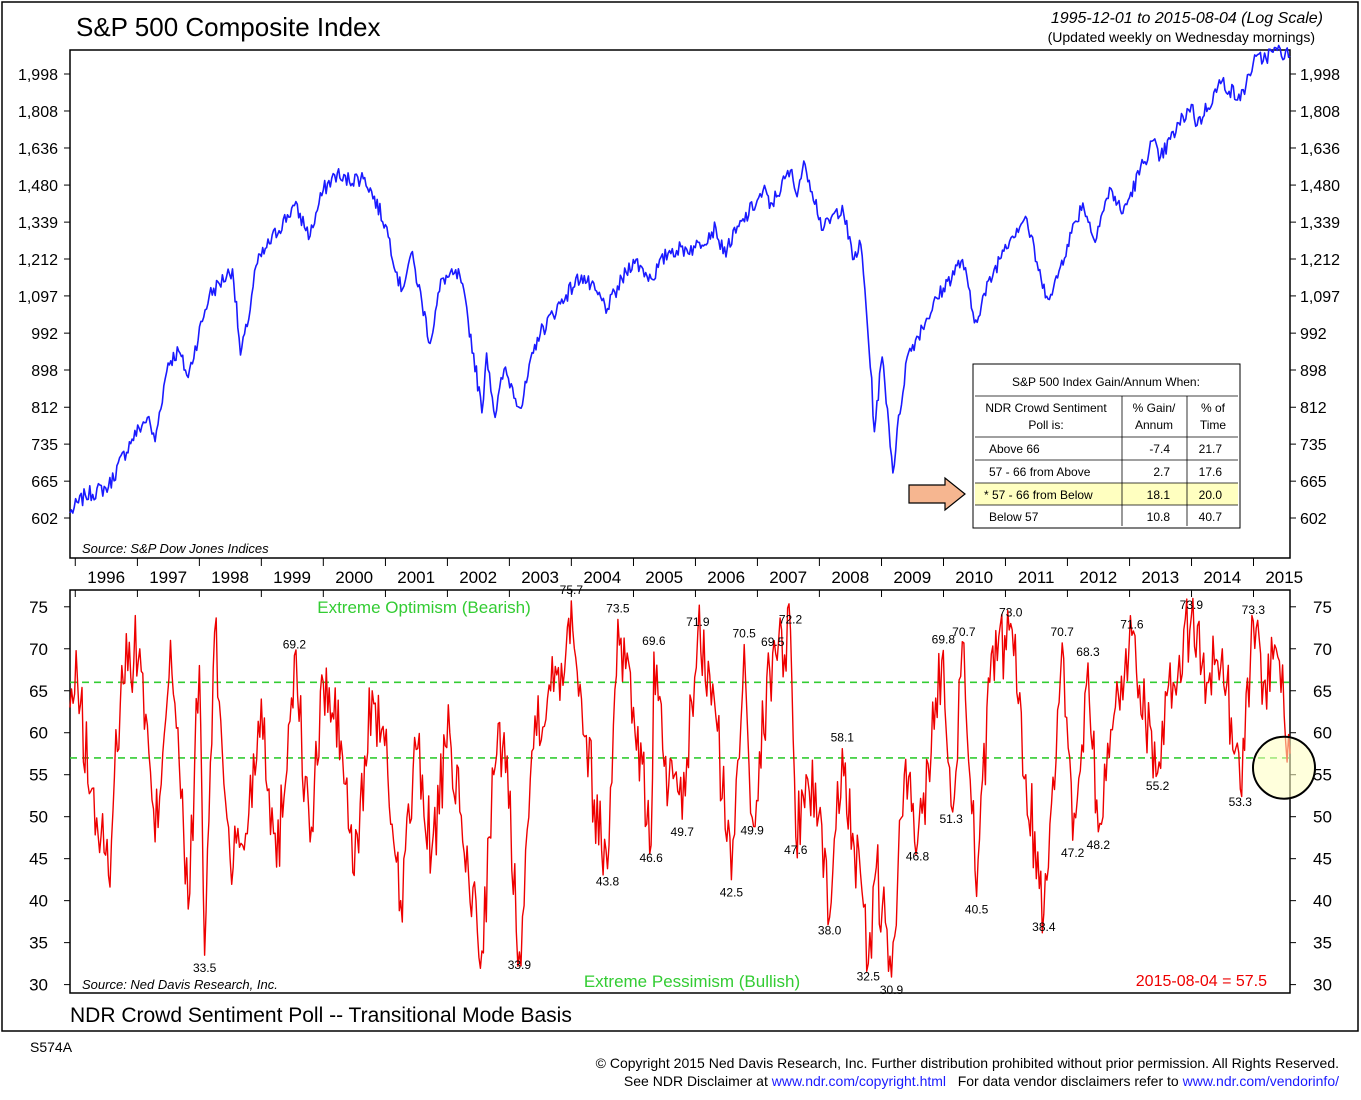  Describe the element at coordinates (773, 642) in the screenshot. I see `sentiment-annotation: 69.5` at that location.